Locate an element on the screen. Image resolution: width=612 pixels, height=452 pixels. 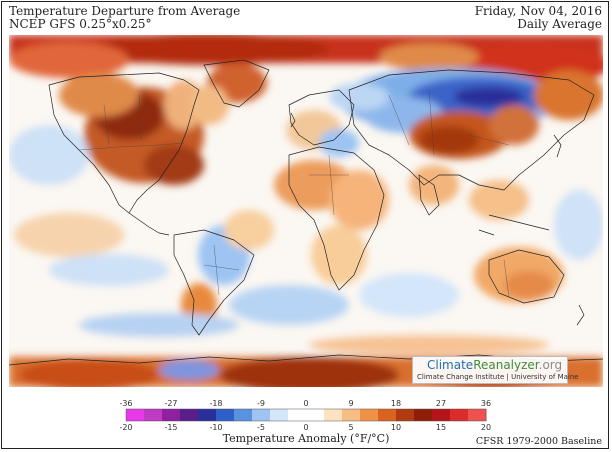
celsius-tick-label: 0 is located at coordinates (305, 427).